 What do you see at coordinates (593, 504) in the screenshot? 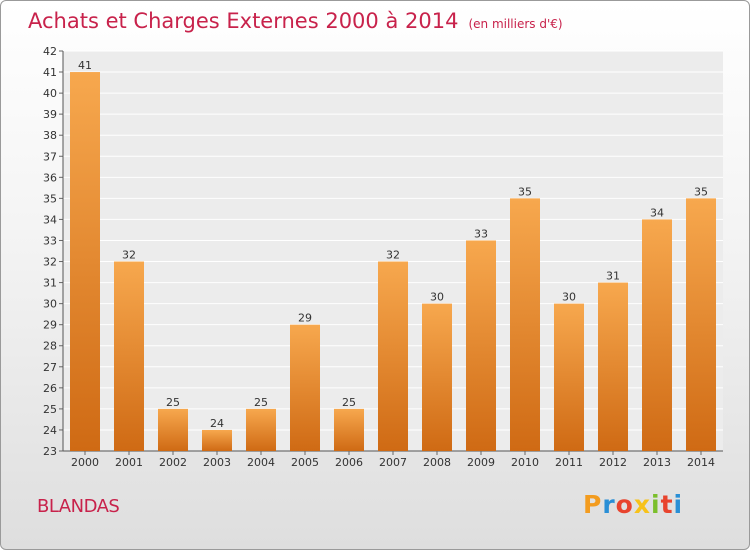
I see `logo-letter: P` at bounding box center [593, 504].